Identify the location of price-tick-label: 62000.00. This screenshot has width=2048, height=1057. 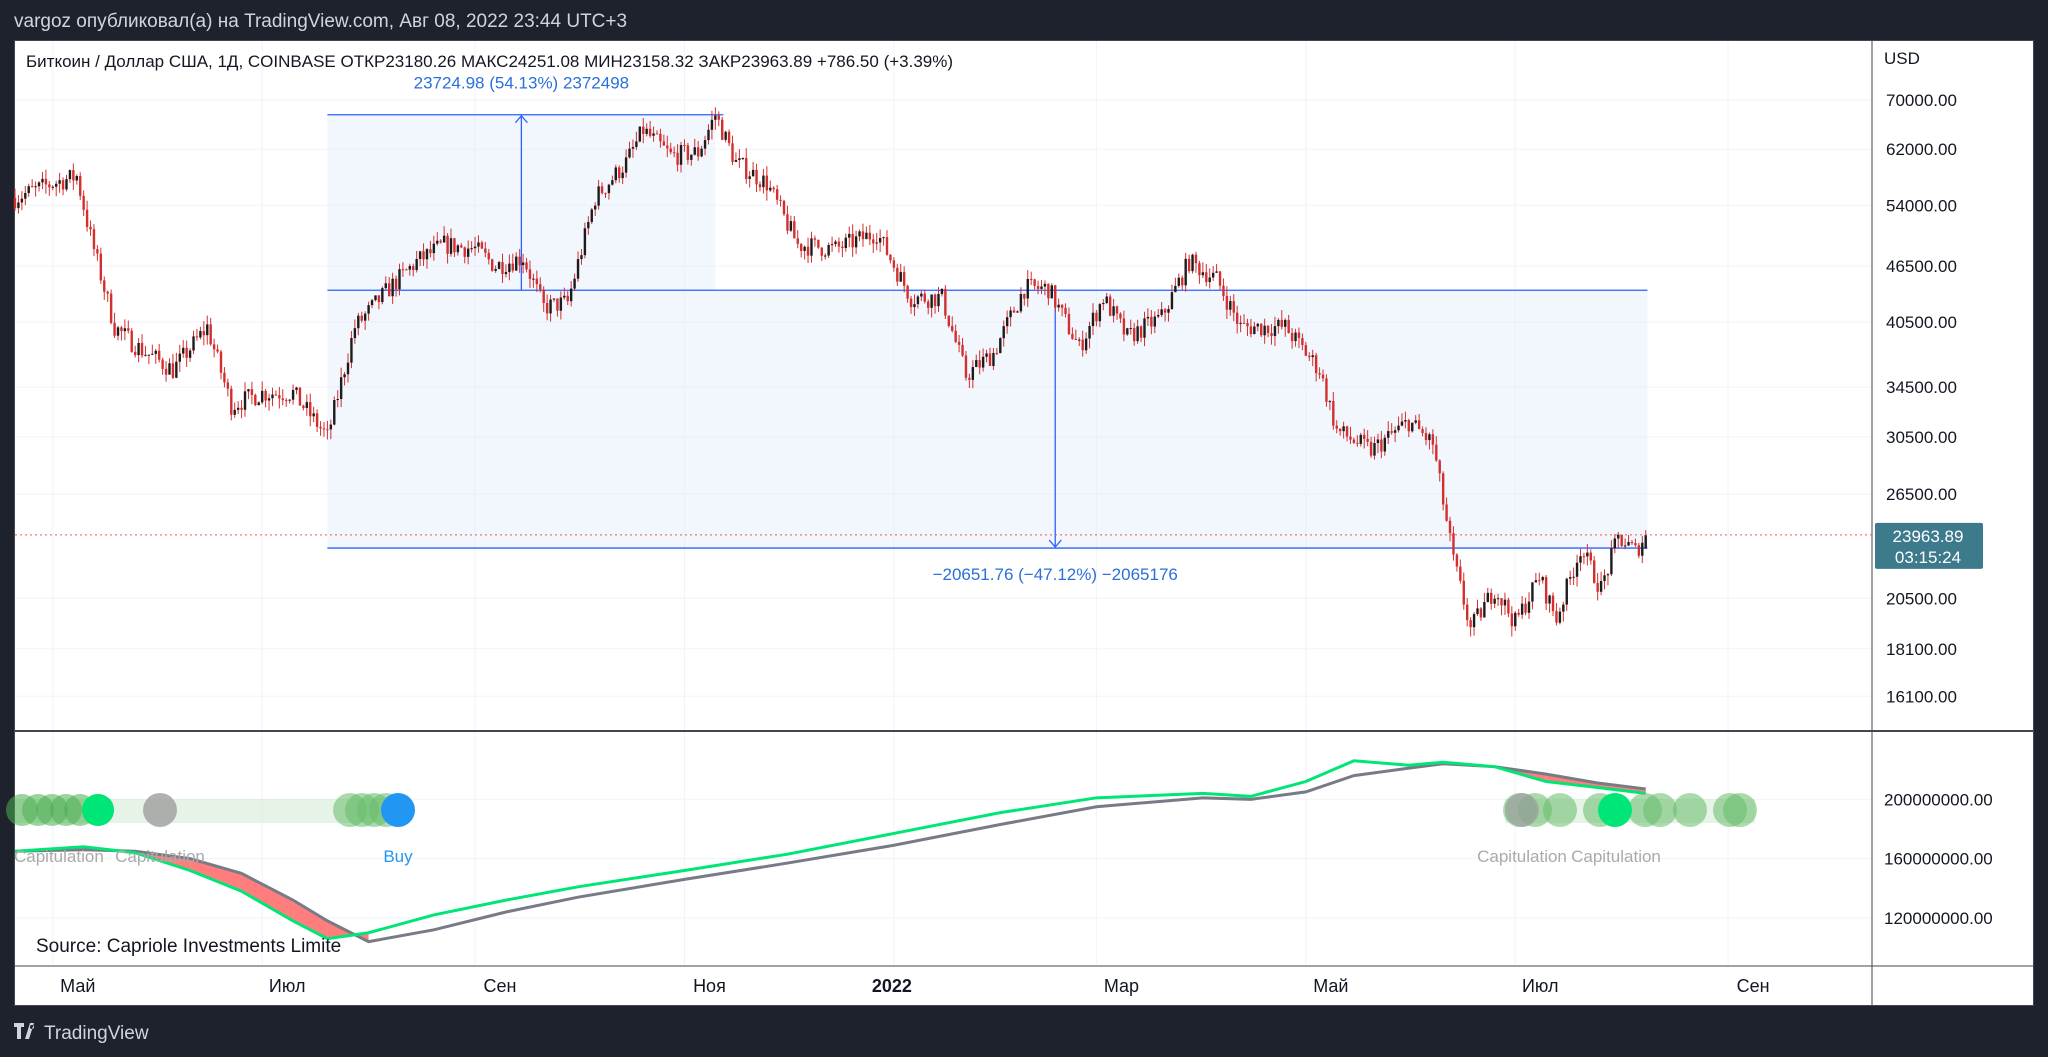
(1921, 149).